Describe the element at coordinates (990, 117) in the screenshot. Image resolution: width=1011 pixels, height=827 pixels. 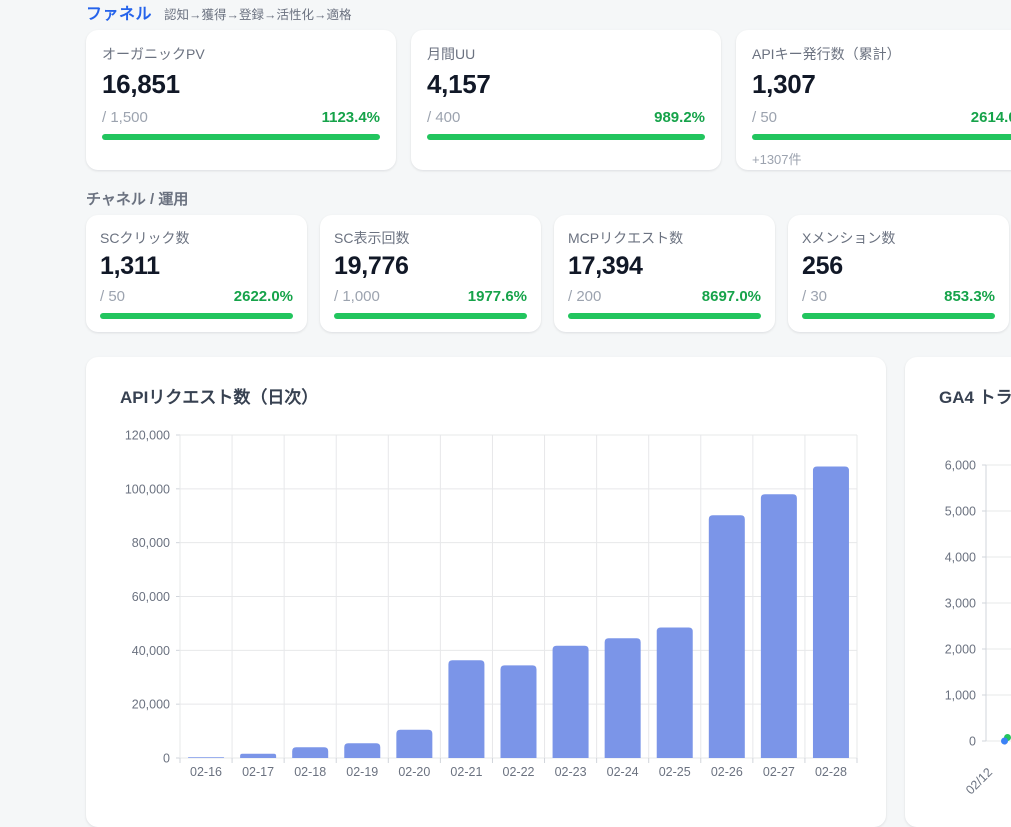
I see `kpi-percent: 2614.0%` at that location.